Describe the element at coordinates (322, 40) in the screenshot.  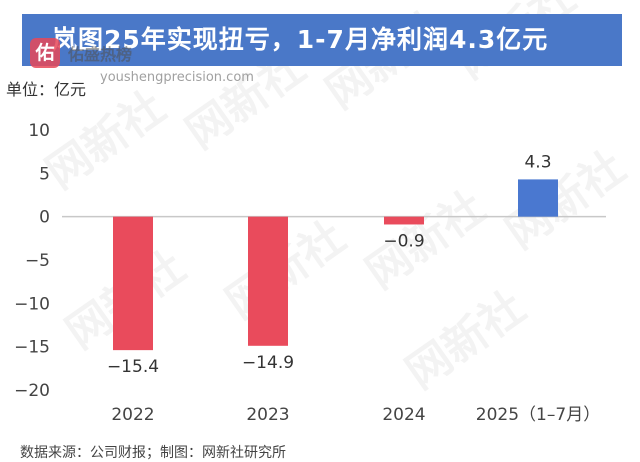
I see `chart-title: 岚图25年实现扭亏，1-7月净利润4.3亿元` at that location.